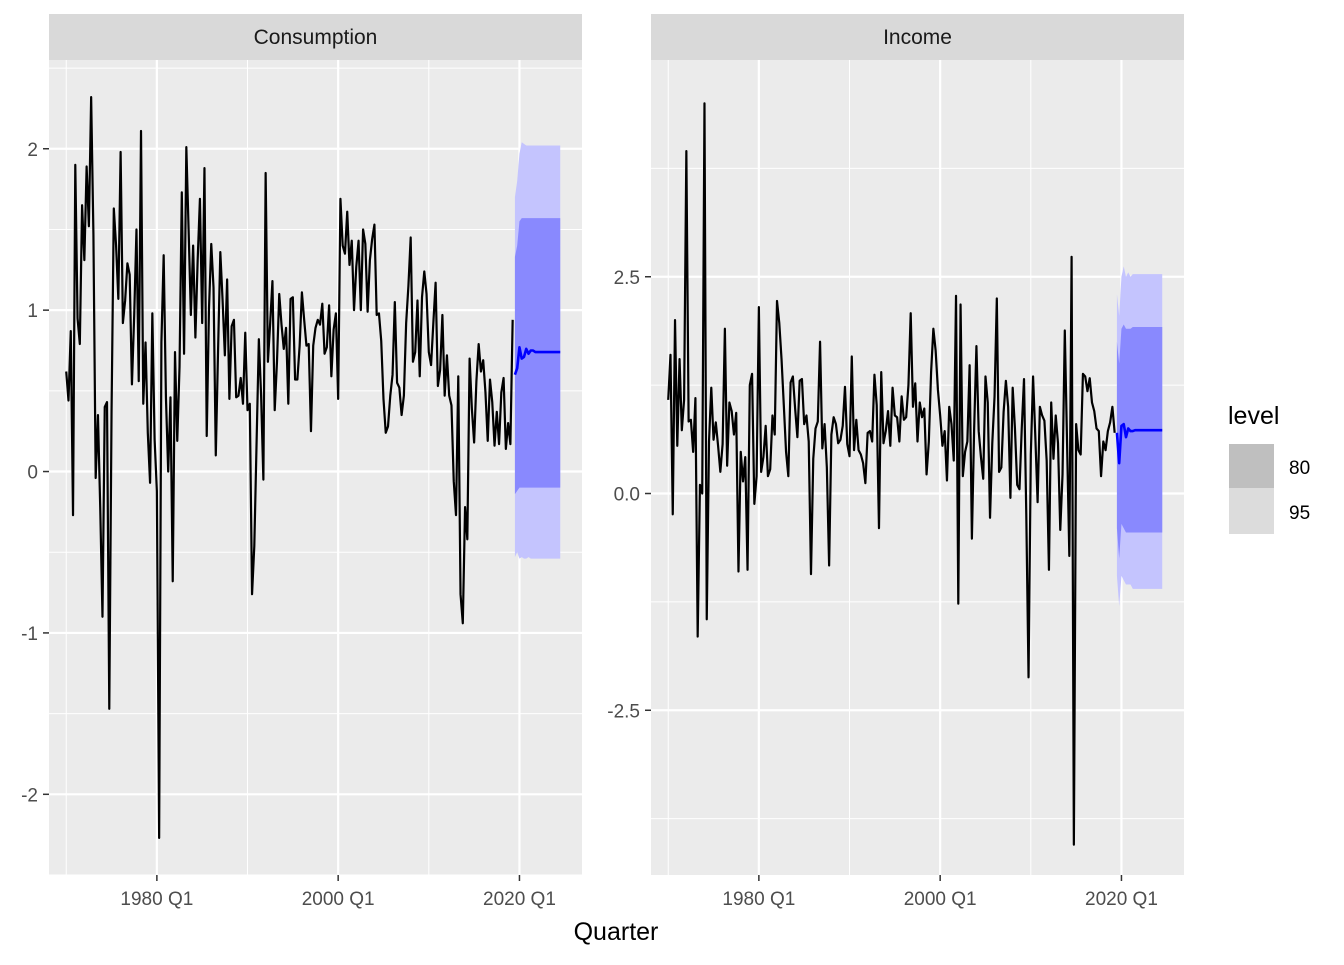  What do you see at coordinates (1299, 513) in the screenshot?
I see `legend-label-95: 95` at bounding box center [1299, 513].